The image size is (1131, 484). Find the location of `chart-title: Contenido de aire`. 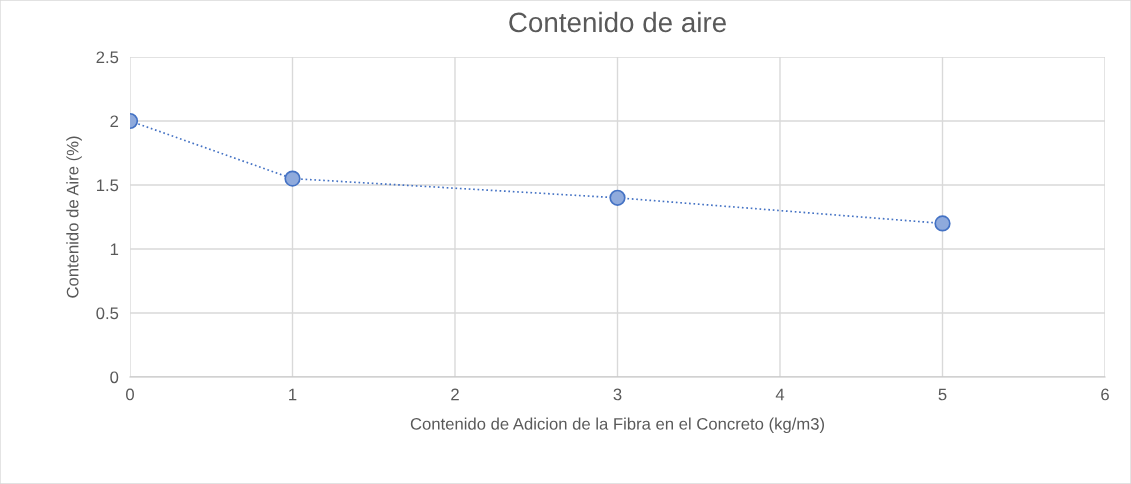

chart-title: Contenido de aire is located at coordinates (617, 22).